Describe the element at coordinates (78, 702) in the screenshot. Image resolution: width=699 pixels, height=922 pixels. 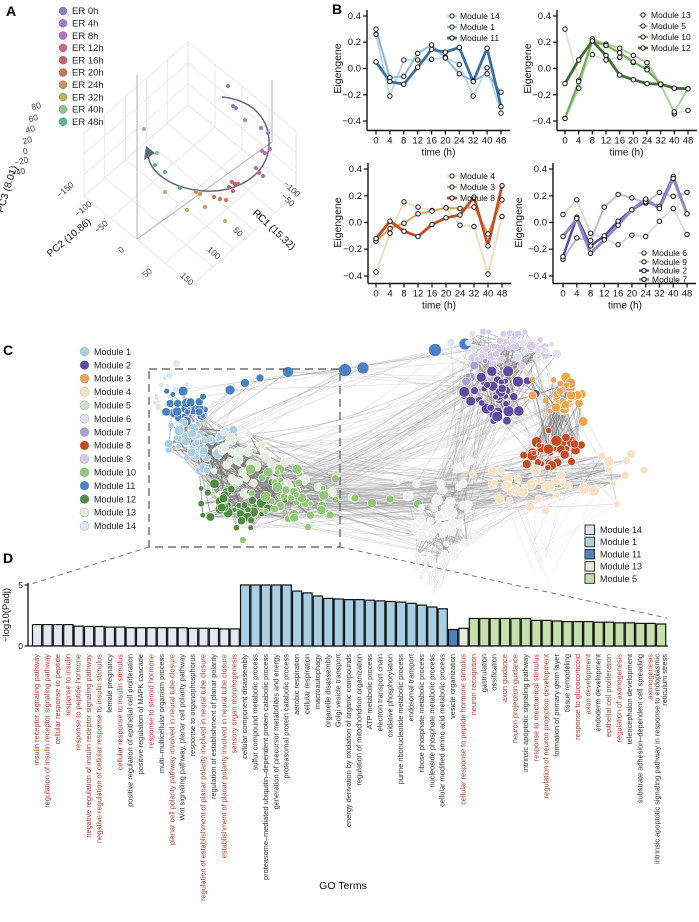
I see `svg-text: response to peptide hormone` at that location.